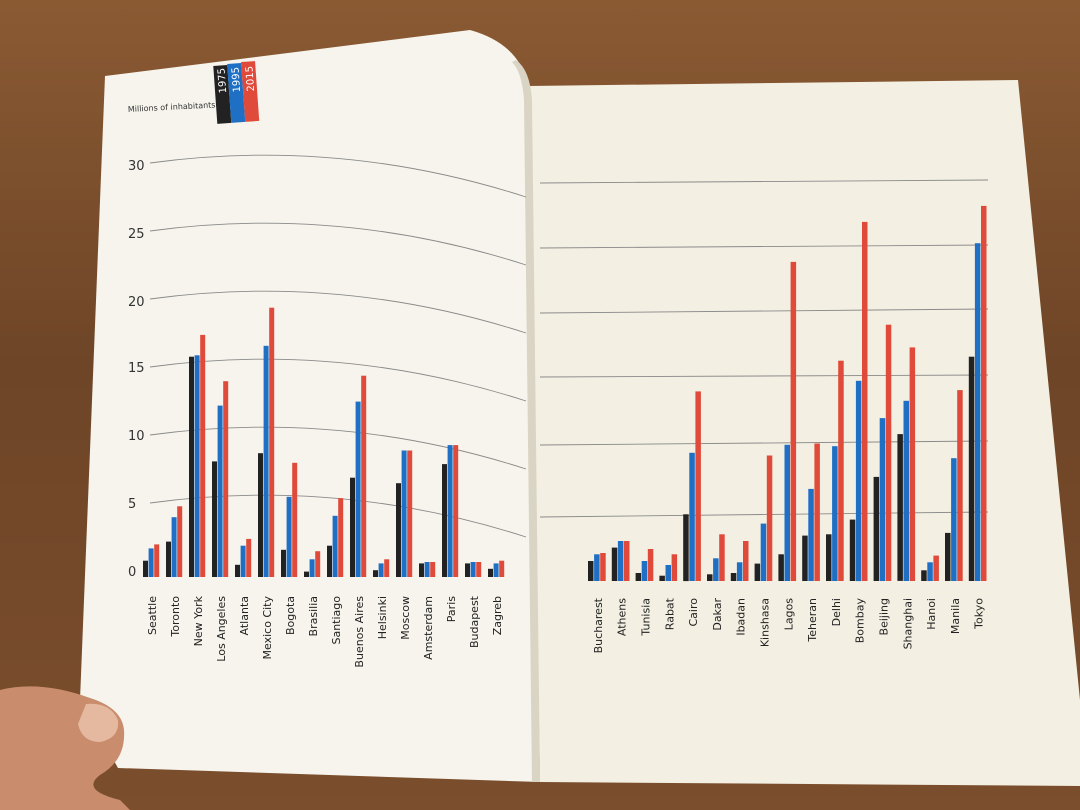 The image size is (1080, 810). What do you see at coordinates (289, 536) in the screenshot?
I see `bar-bogota-1995` at bounding box center [289, 536].